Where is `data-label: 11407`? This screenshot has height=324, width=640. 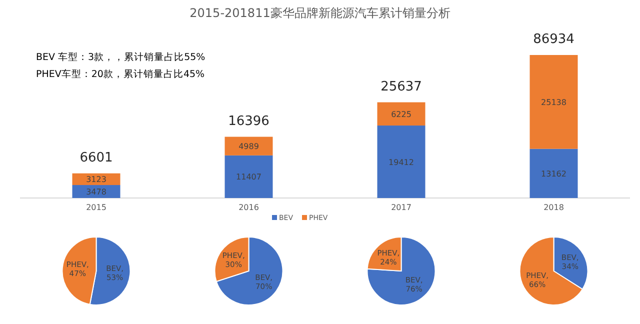 data-label: 11407 is located at coordinates (249, 177).